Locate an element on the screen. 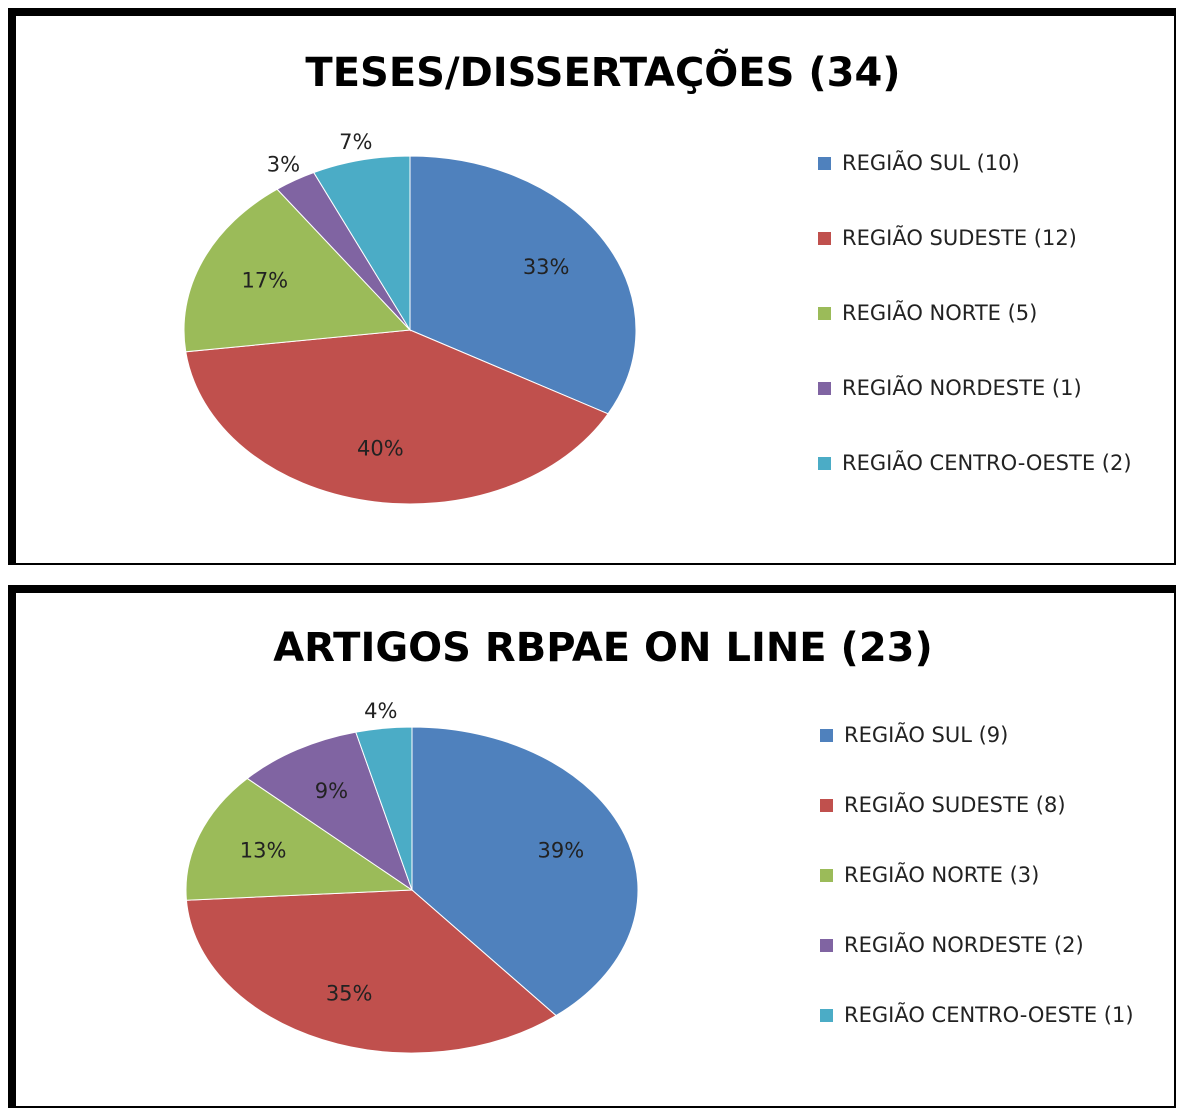 The image size is (1186, 1108). data-label: 3% is located at coordinates (283, 164).